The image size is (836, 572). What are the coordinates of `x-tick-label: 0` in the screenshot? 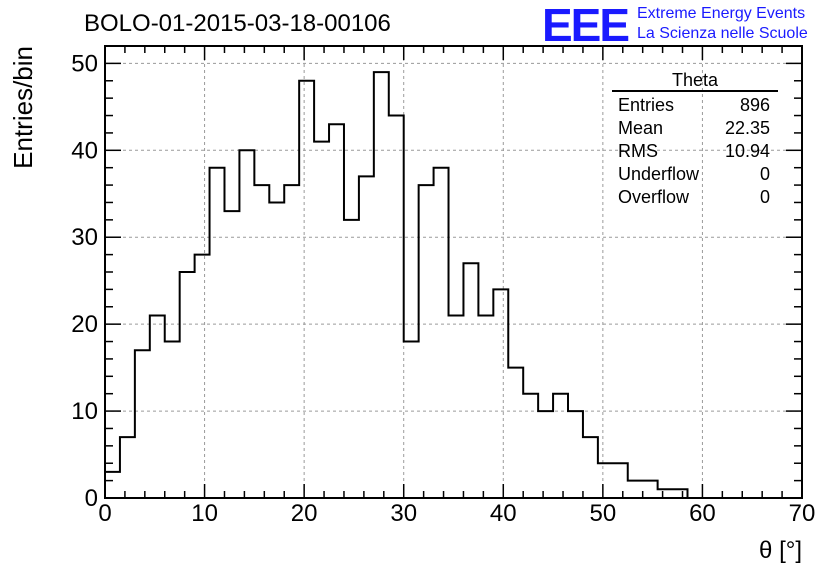 It's located at (104, 513).